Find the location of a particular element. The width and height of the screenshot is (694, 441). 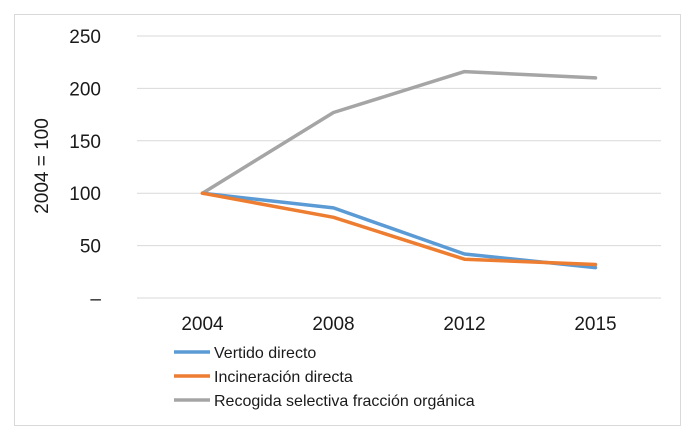

y-axis-ticks: – 50 100 150 200 250 is located at coordinates (85, 168).